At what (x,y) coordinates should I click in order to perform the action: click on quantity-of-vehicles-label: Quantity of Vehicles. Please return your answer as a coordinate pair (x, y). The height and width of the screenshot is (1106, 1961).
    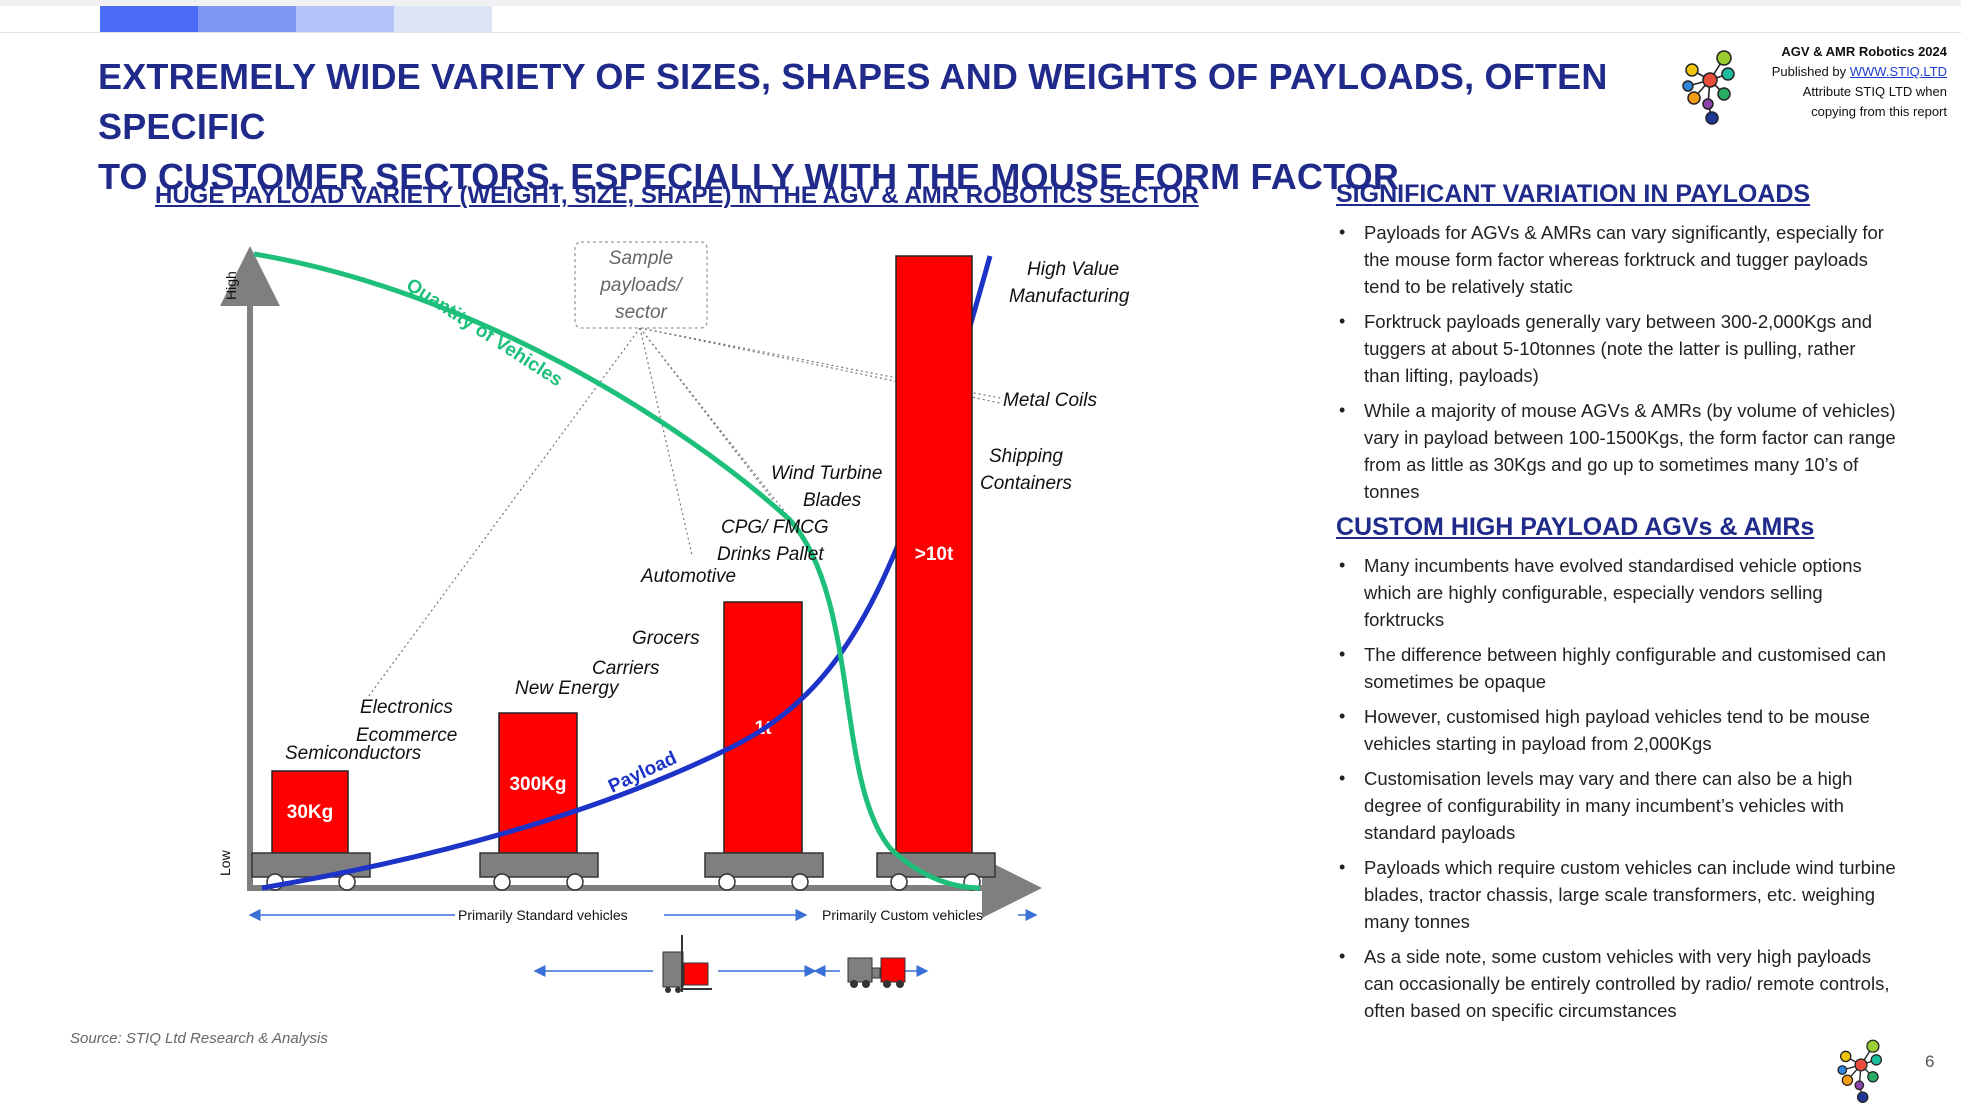
    Looking at the image, I should click on (484, 333).